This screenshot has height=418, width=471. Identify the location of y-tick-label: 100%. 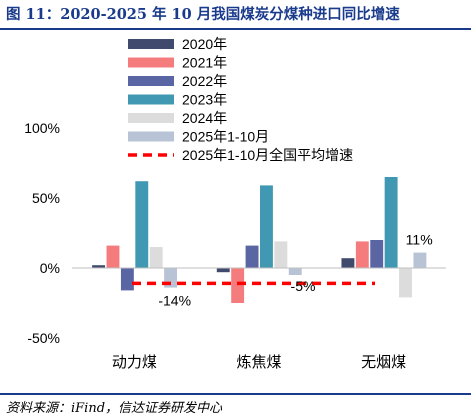
(42, 128).